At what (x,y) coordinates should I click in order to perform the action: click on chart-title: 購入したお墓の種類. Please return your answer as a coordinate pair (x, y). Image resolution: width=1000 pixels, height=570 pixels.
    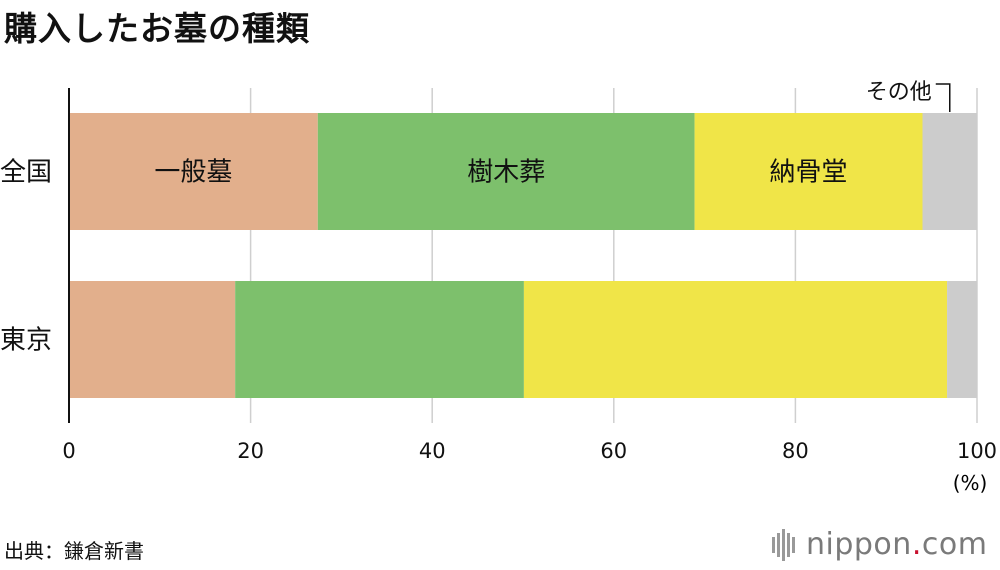
    Looking at the image, I should click on (157, 28).